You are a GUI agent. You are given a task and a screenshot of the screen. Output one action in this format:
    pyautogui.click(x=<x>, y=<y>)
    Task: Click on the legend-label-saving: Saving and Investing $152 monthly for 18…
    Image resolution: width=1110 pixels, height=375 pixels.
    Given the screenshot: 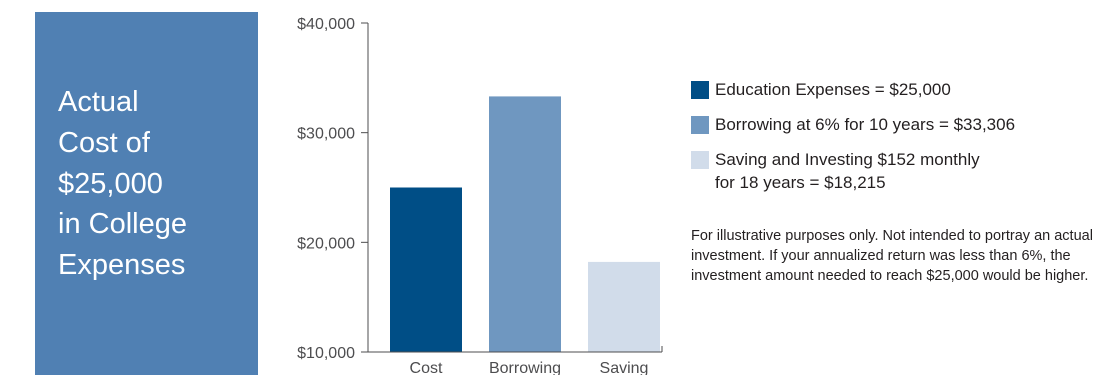 What is the action you would take?
    pyautogui.click(x=847, y=171)
    